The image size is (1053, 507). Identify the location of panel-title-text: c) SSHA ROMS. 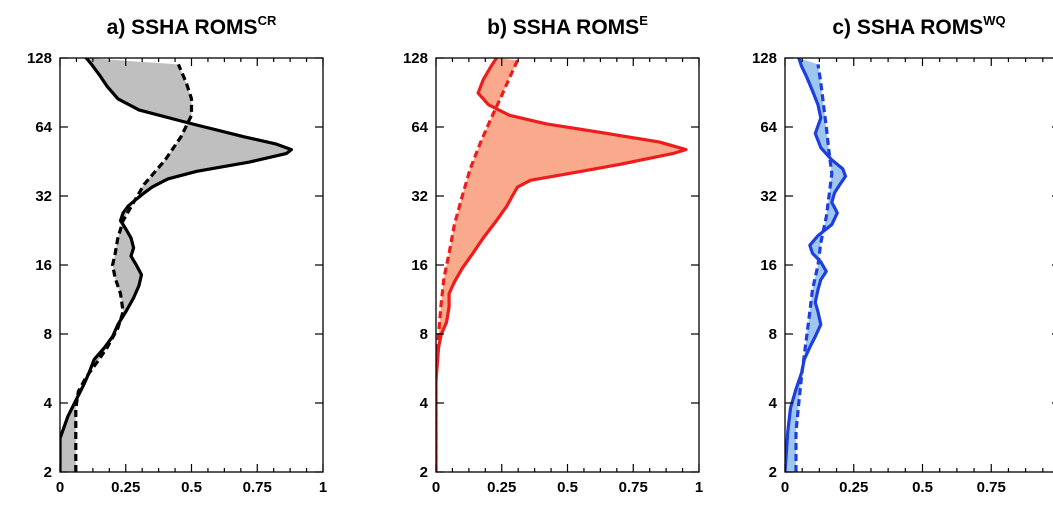
(907, 27).